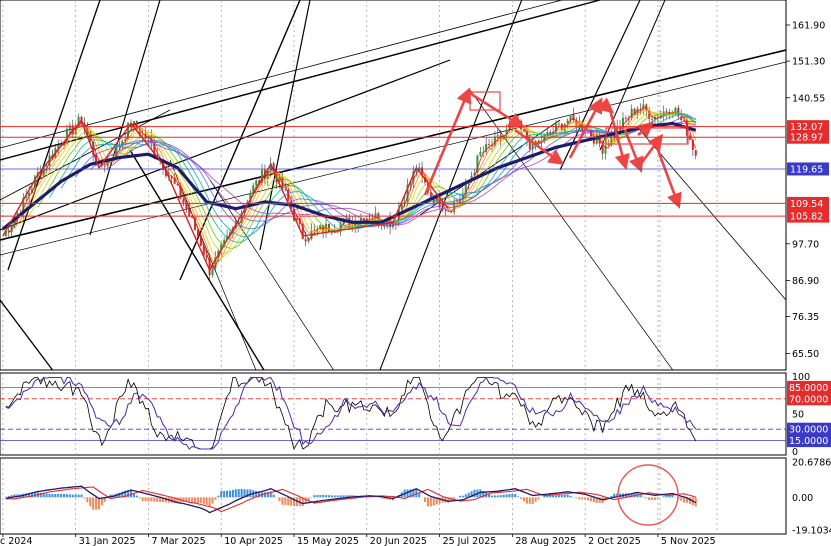 The height and width of the screenshot is (546, 831). What do you see at coordinates (351, 413) in the screenshot?
I see `oscillator-1-line` at bounding box center [351, 413].